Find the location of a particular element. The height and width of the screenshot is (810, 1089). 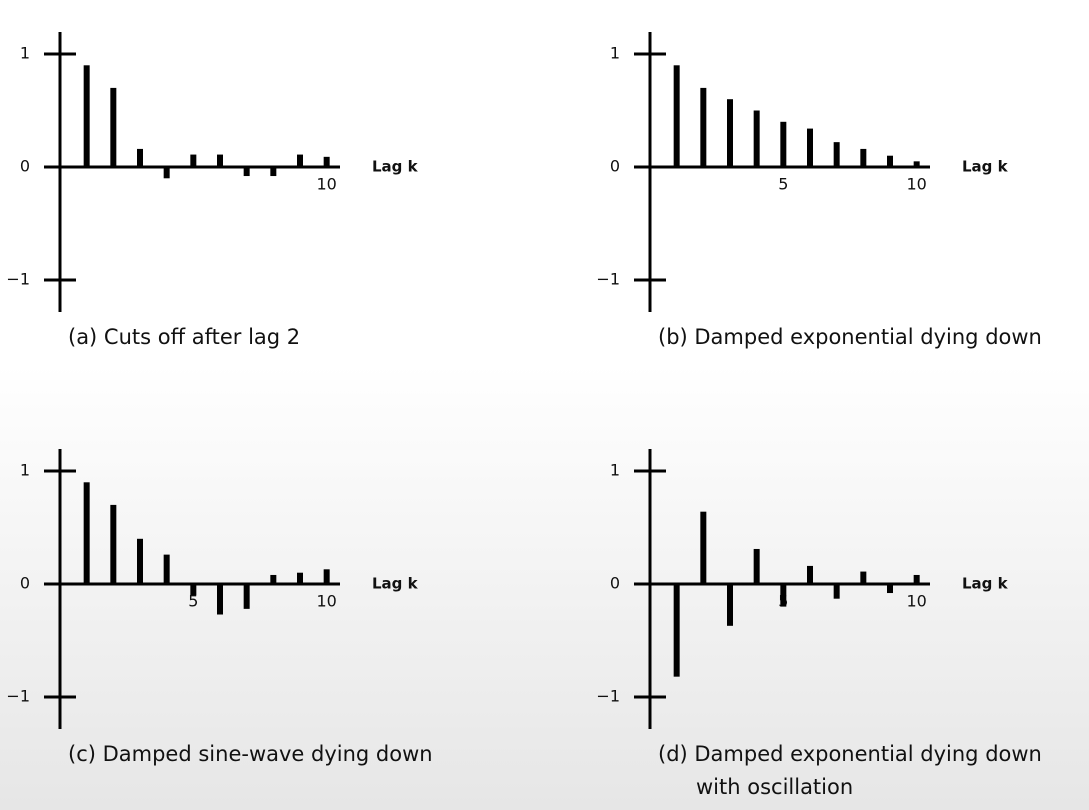

chart-title: with oscillation is located at coordinates (774, 787).